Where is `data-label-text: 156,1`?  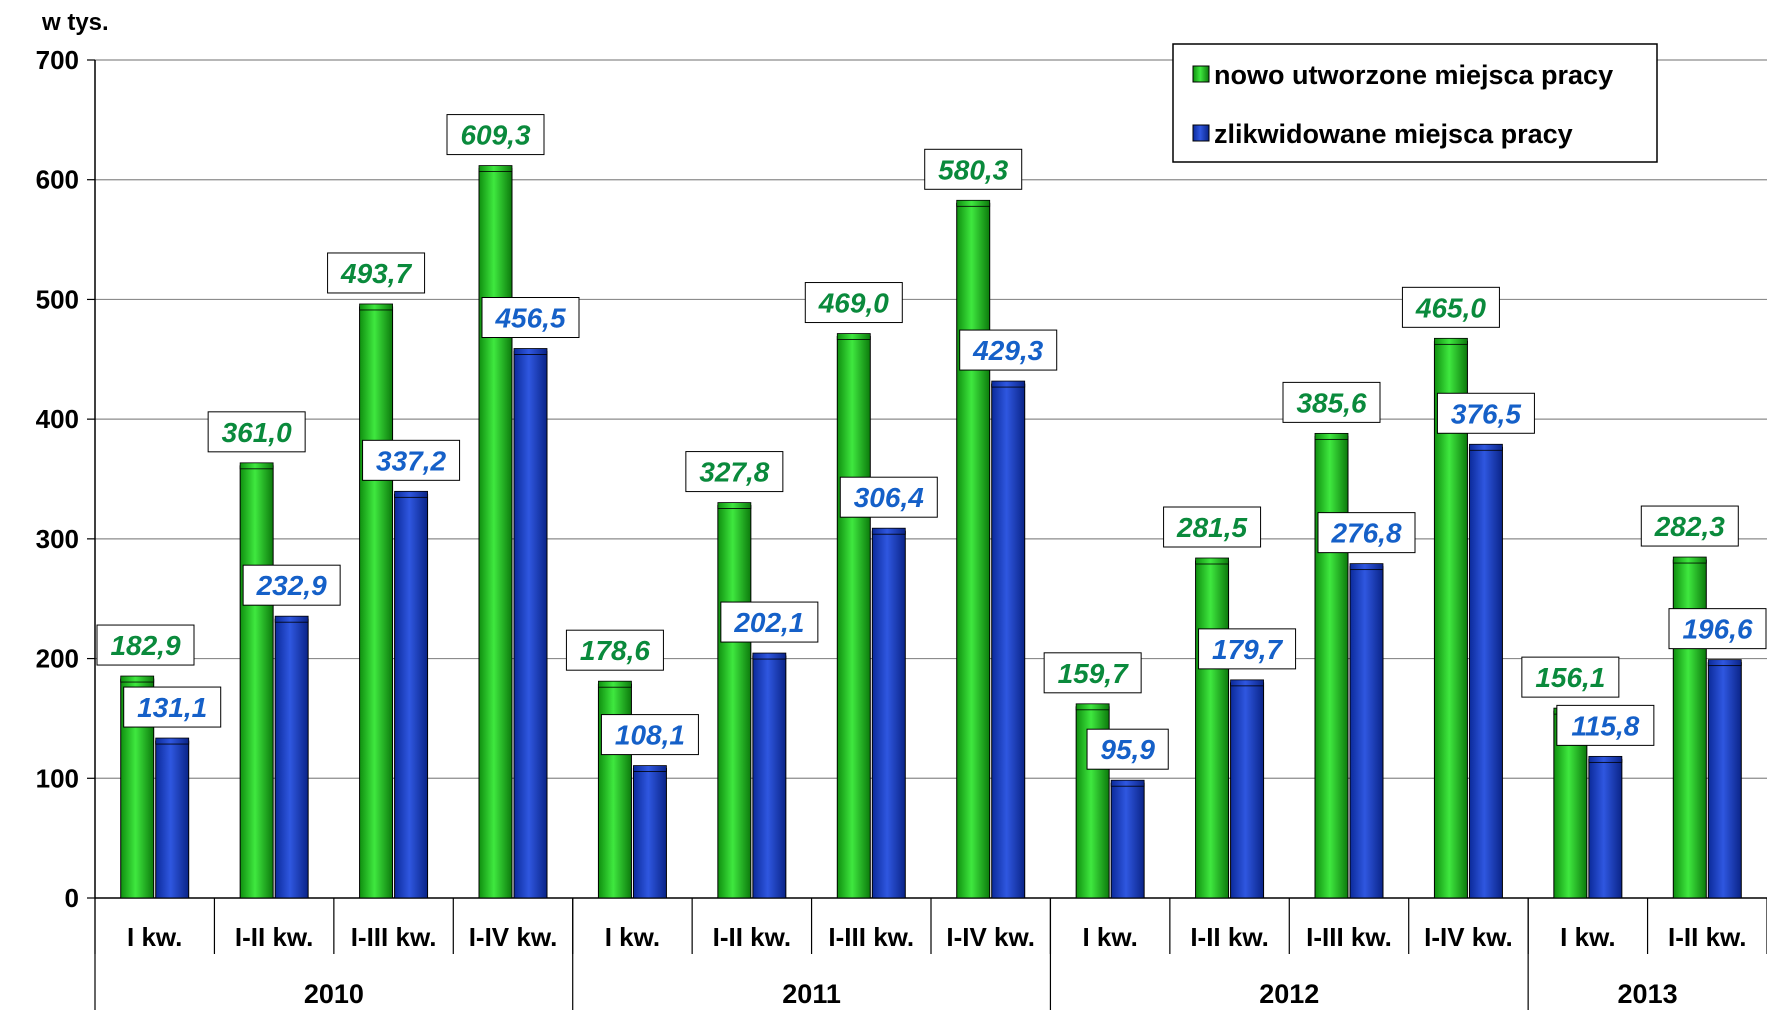 data-label-text: 156,1 is located at coordinates (1570, 677).